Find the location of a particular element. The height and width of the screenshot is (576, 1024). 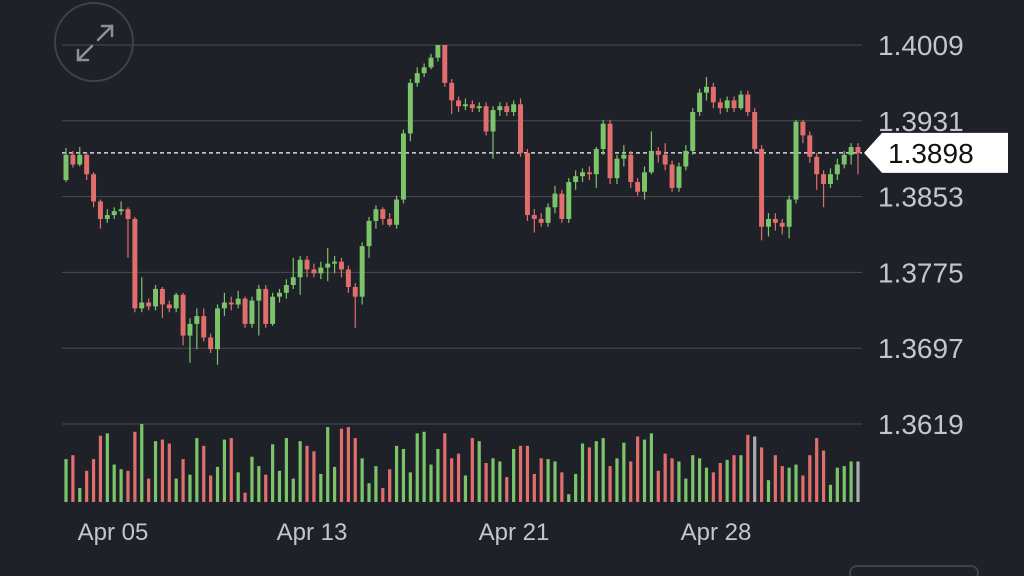

expand-button is located at coordinates (94, 42).